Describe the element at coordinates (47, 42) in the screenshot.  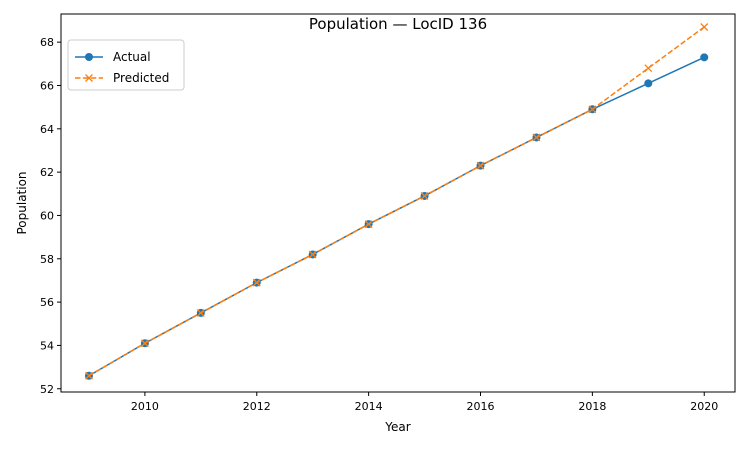
I see `y-tick-label: 68` at that location.